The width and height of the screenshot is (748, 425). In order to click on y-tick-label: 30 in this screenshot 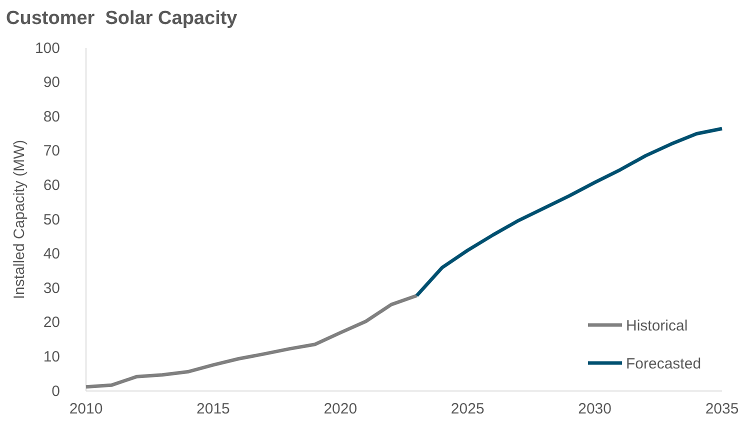, I will do `click(51, 288)`.